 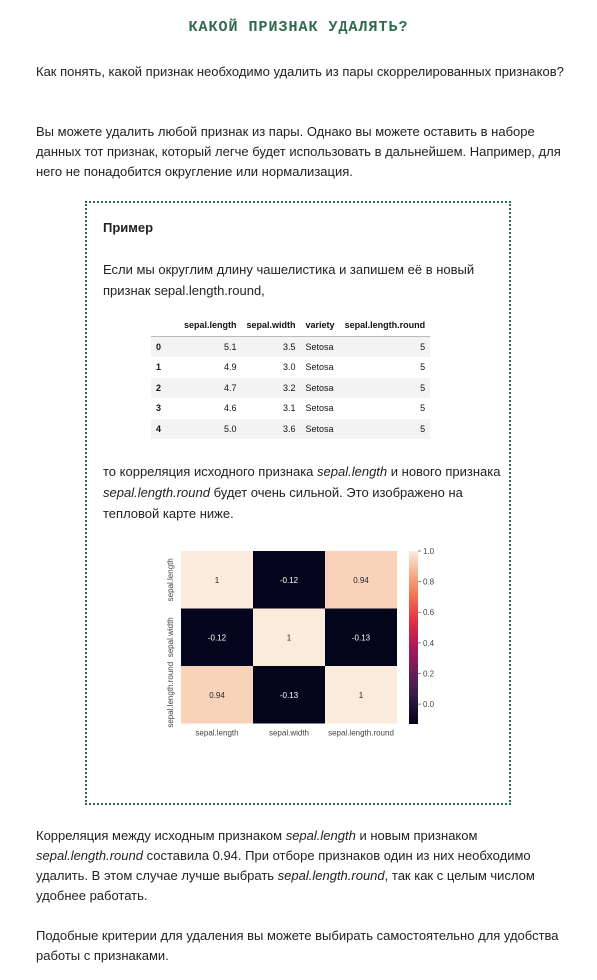 What do you see at coordinates (165, 326) in the screenshot?
I see `table-header-cell` at bounding box center [165, 326].